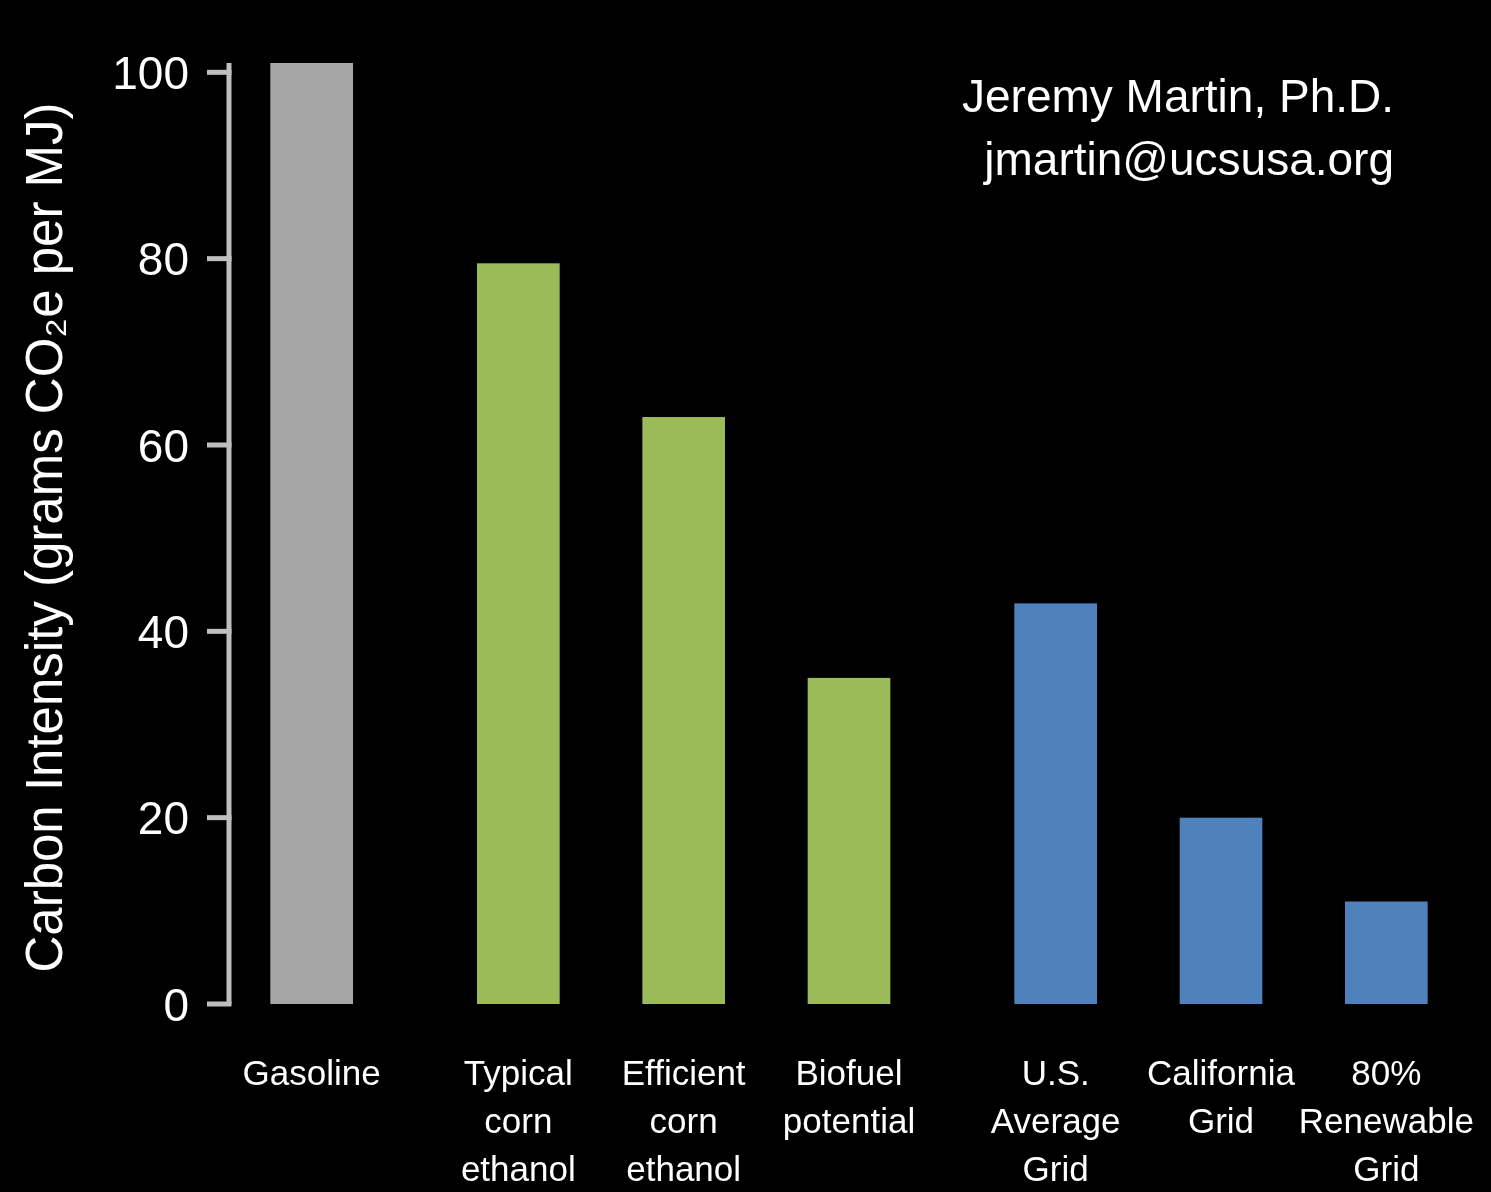 This screenshot has height=1192, width=1491. Describe the element at coordinates (163, 259) in the screenshot. I see `y-tick-label: 80` at that location.